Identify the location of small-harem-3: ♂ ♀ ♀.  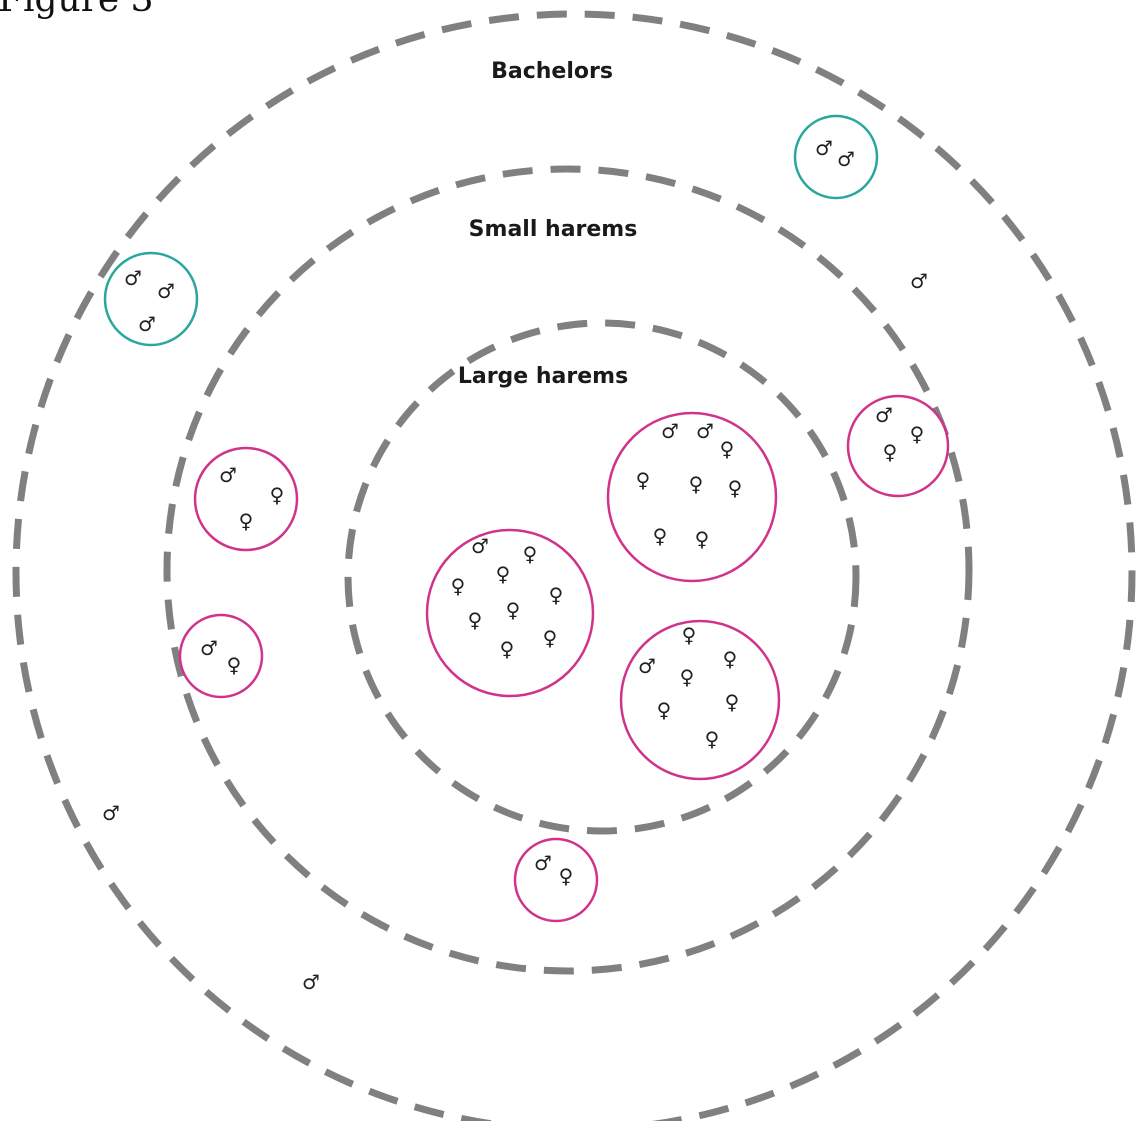
(246, 499).